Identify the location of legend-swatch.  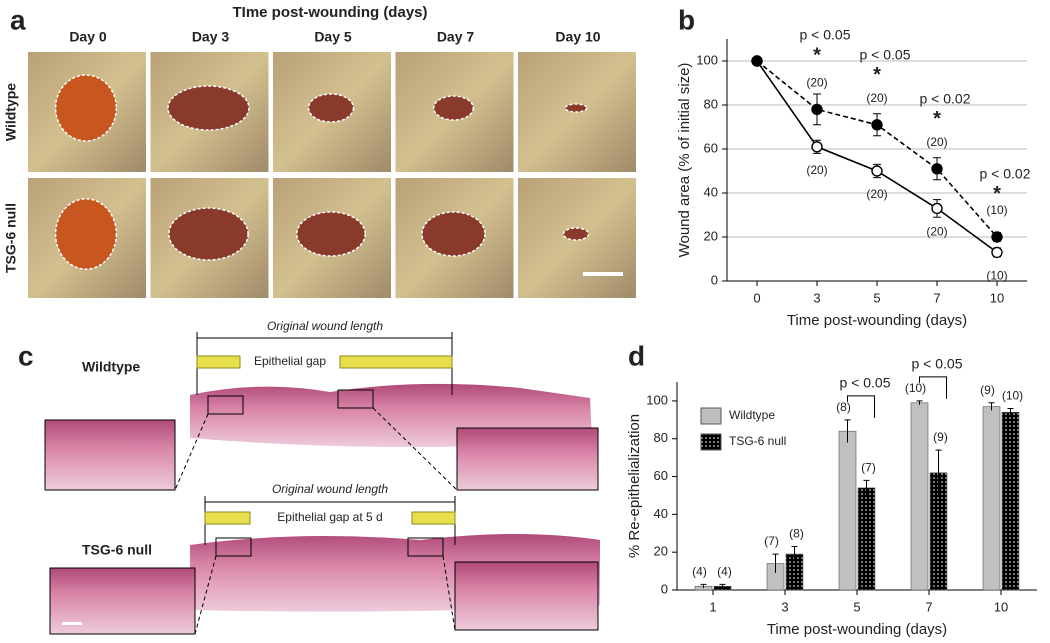
(711, 416).